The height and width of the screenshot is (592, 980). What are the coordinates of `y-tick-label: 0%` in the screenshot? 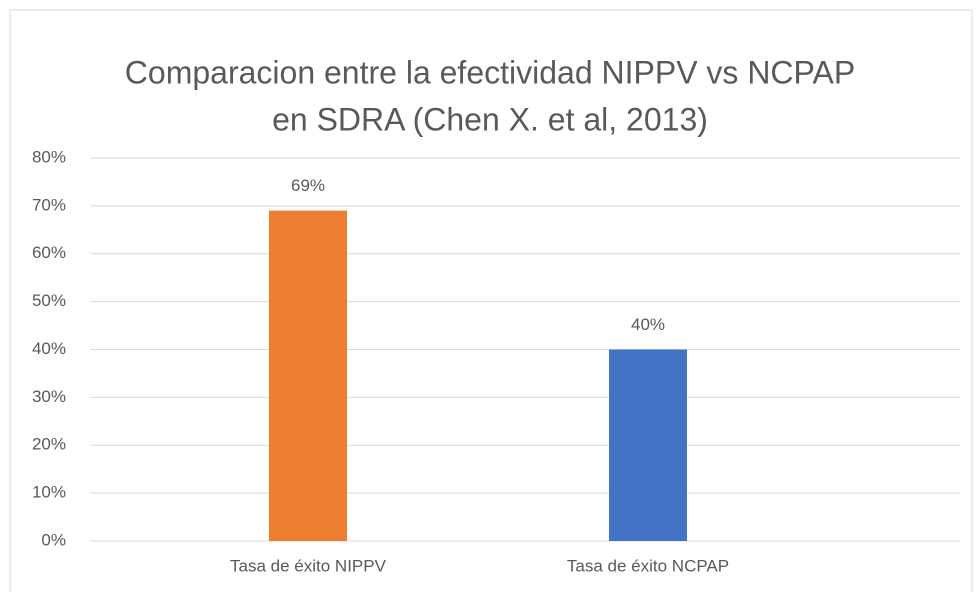 It's located at (53, 539).